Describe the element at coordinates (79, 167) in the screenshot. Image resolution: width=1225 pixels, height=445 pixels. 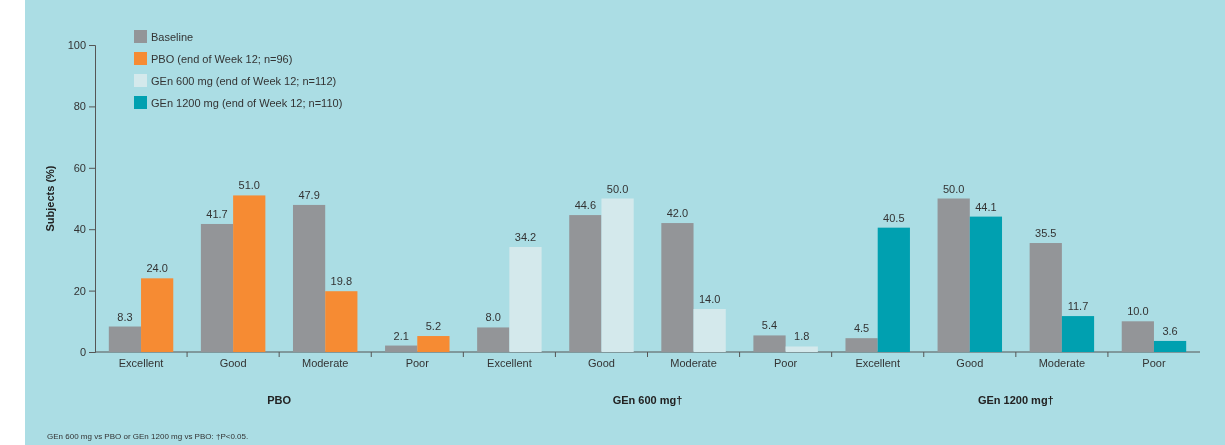
I see `y-tick-label: 60` at that location.